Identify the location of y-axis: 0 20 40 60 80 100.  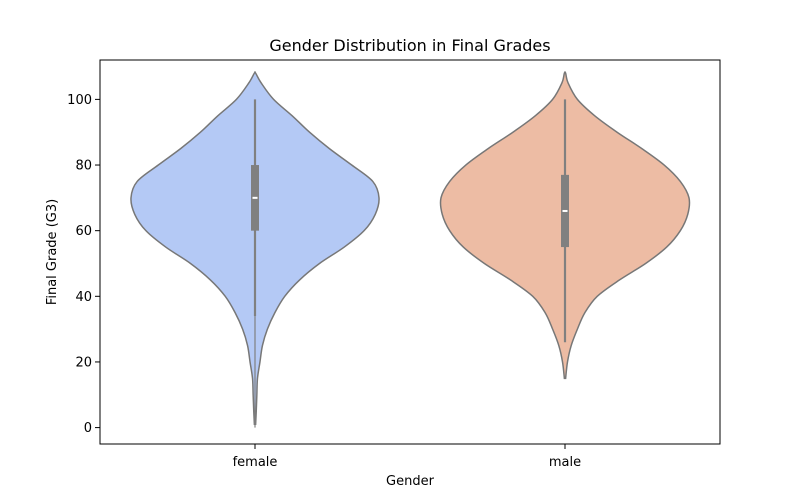
(83, 264).